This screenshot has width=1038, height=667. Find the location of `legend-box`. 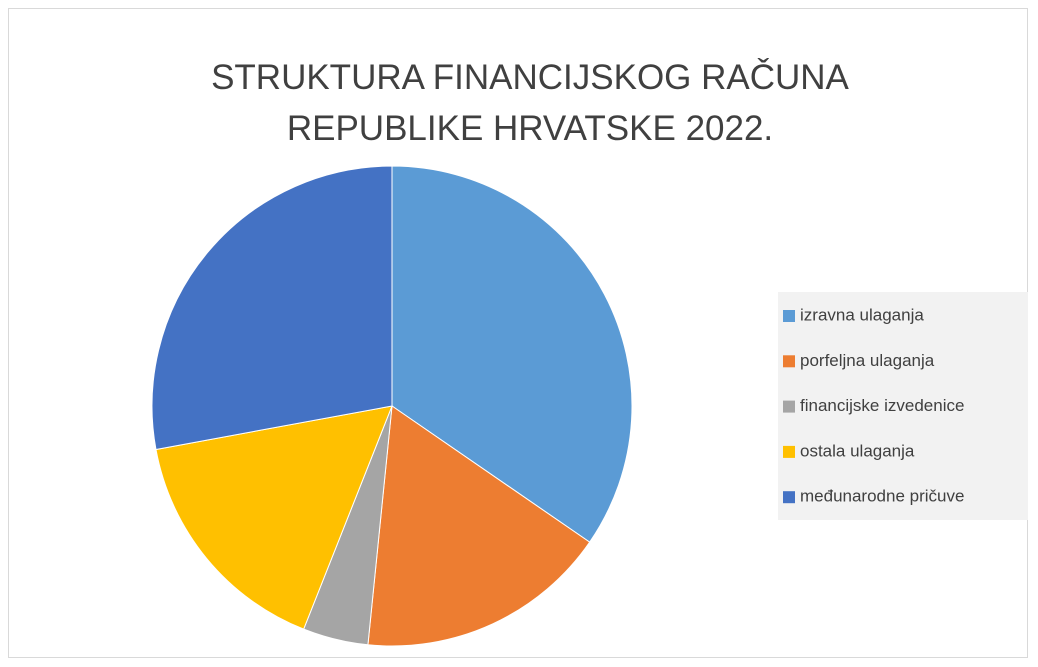

legend-box is located at coordinates (903, 406).